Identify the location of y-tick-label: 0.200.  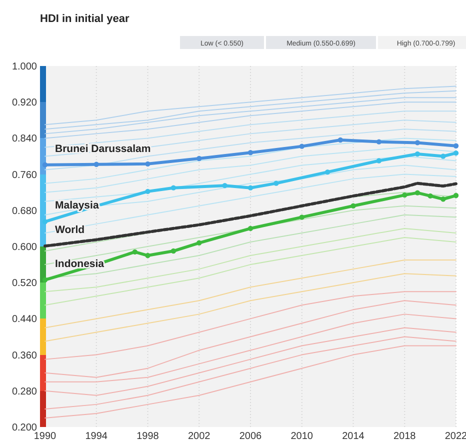
(25, 428).